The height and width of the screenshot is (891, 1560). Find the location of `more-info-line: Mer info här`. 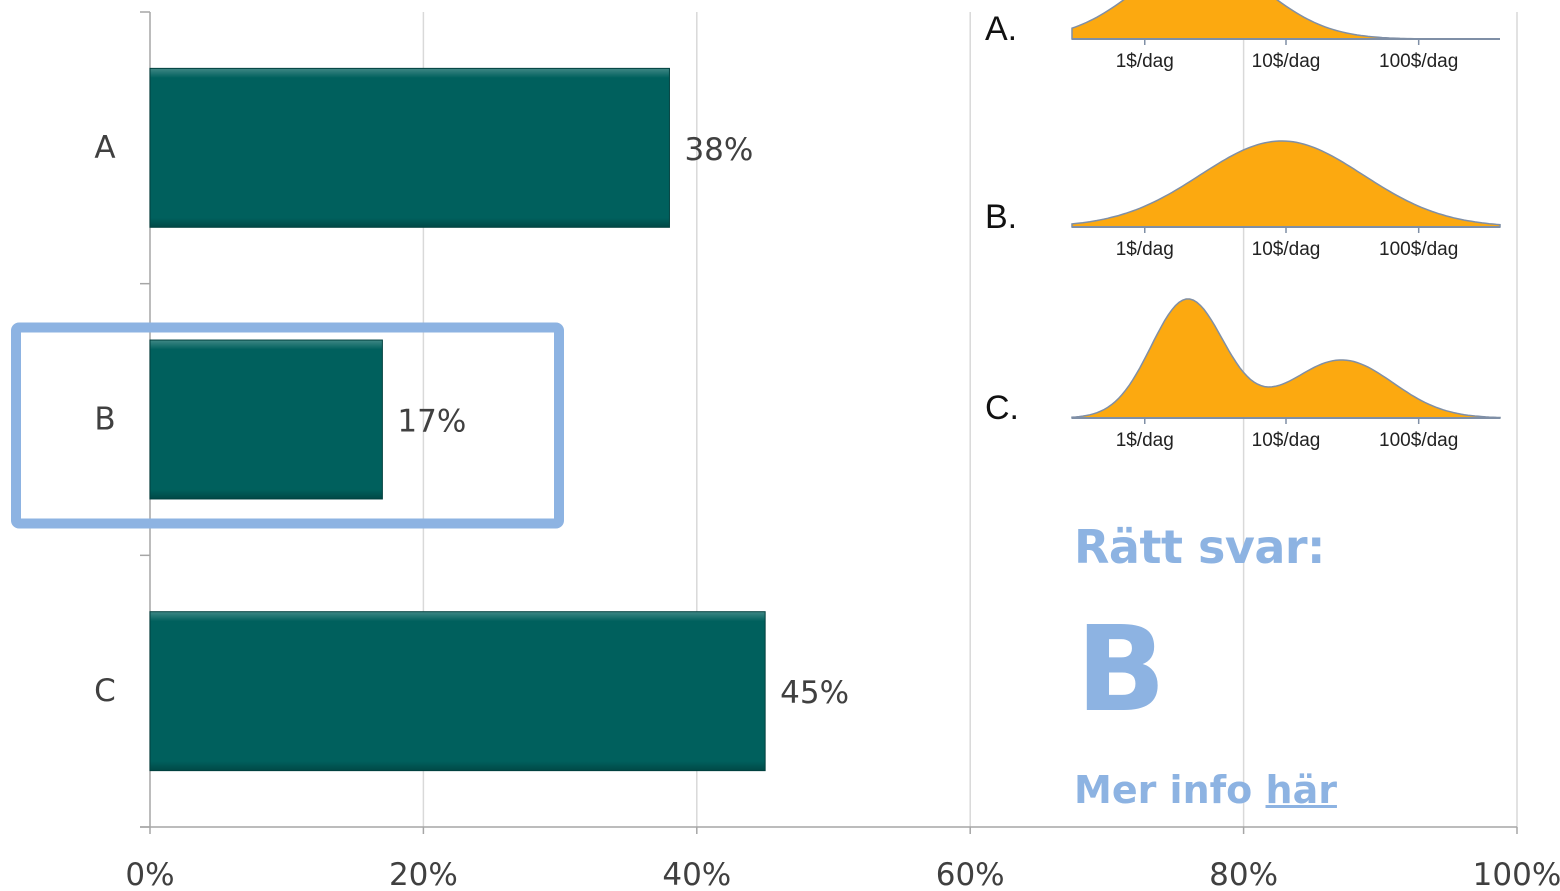

more-info-line: Mer info här is located at coordinates (1205, 790).